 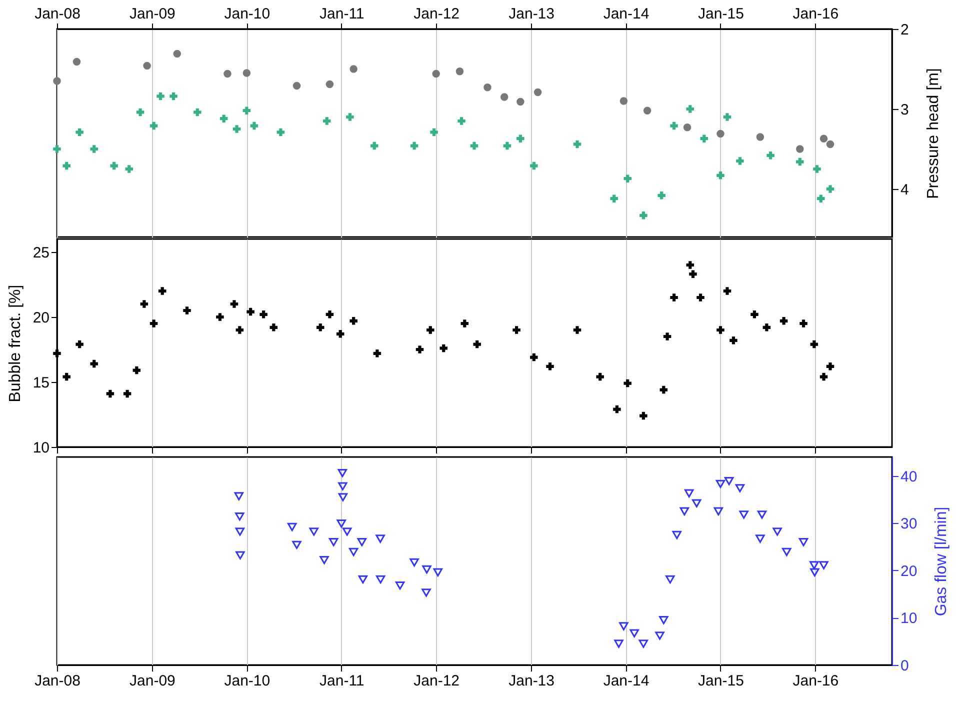 What do you see at coordinates (933, 133) in the screenshot?
I see `y2-axis-title: Pressure head [m]` at bounding box center [933, 133].